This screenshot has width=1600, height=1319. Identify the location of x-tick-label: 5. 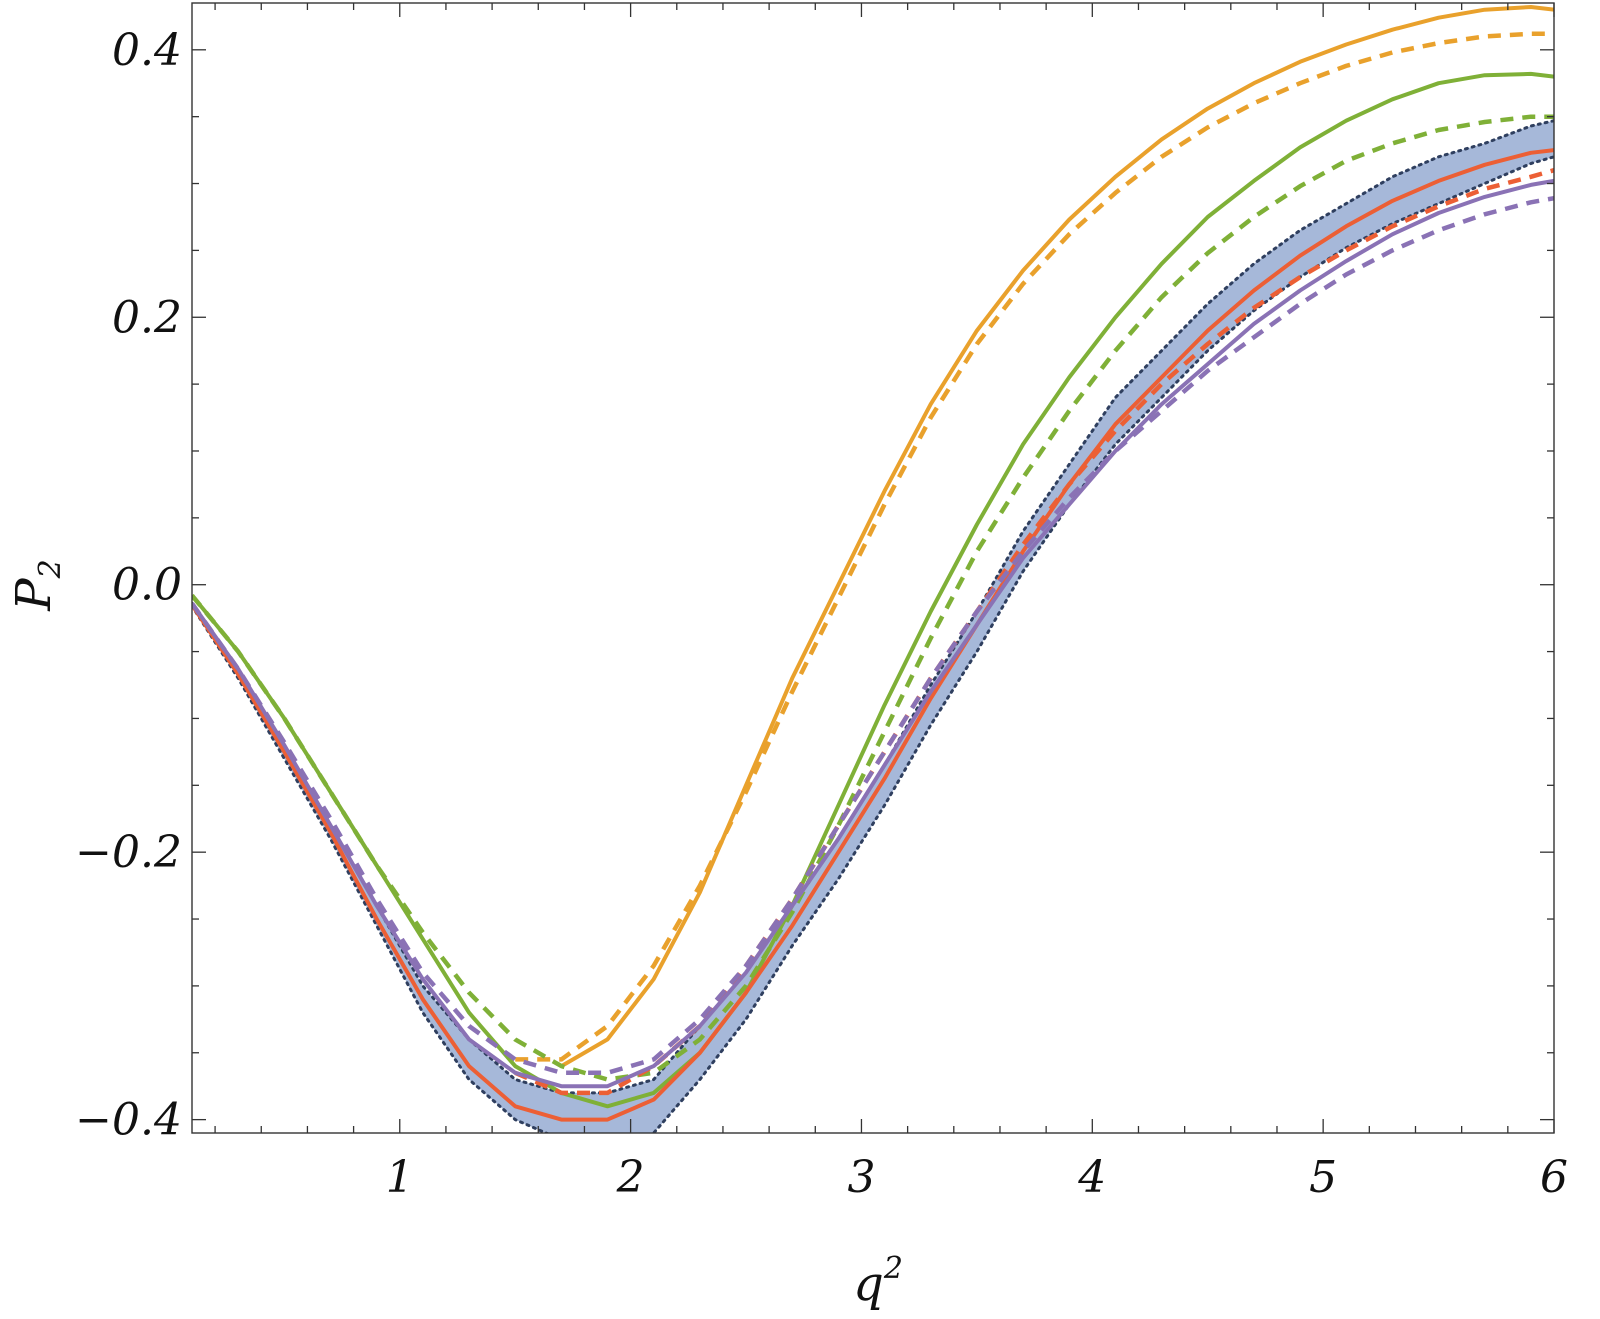
(1323, 1177).